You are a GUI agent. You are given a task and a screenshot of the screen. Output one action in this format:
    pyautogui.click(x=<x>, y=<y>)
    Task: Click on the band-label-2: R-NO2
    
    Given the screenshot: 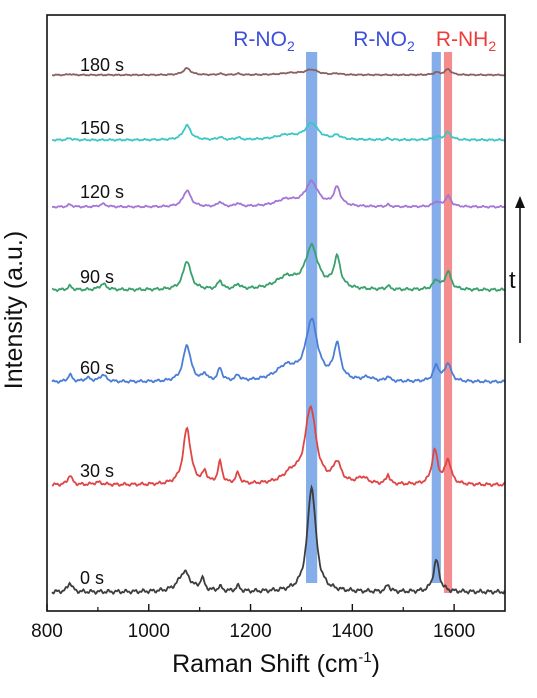 What is the action you would take?
    pyautogui.click(x=384, y=41)
    